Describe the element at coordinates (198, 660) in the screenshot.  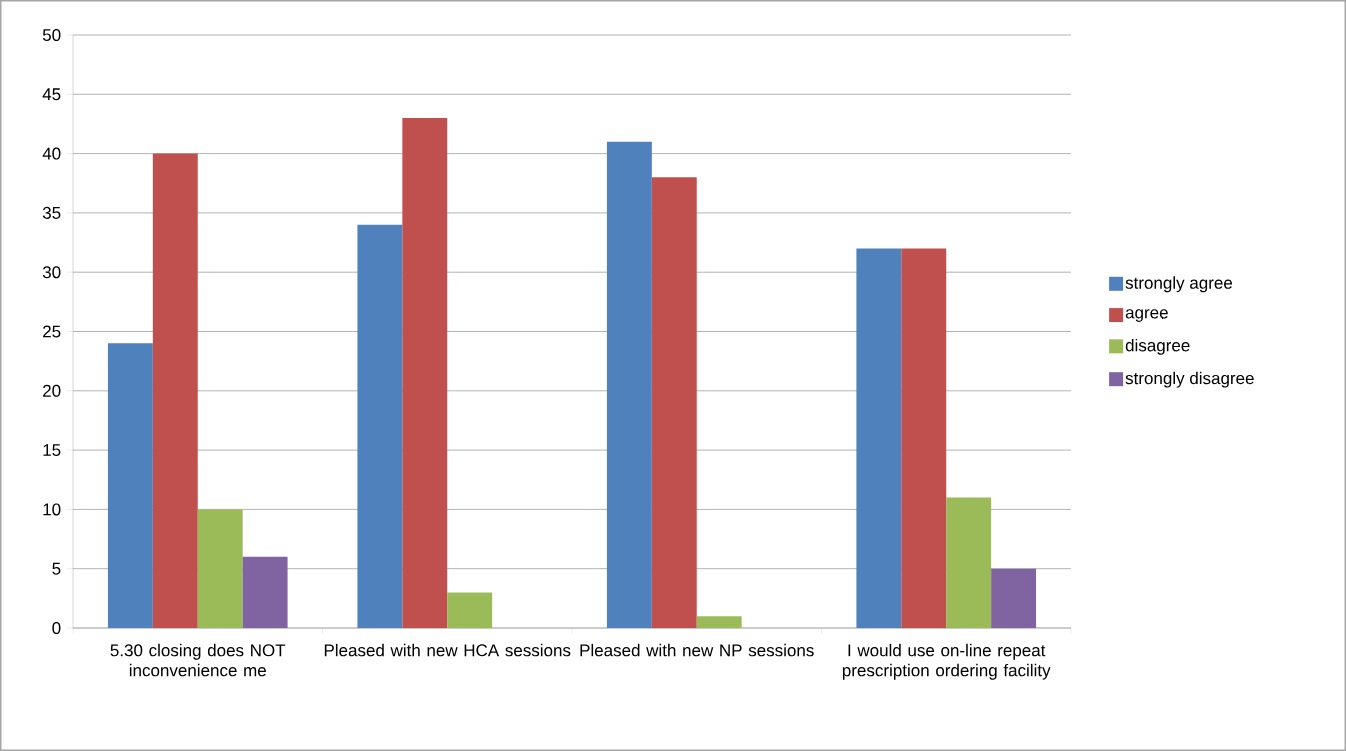
I see `x-tick-label: 5.30 closing does NOT inconvenience me` at that location.